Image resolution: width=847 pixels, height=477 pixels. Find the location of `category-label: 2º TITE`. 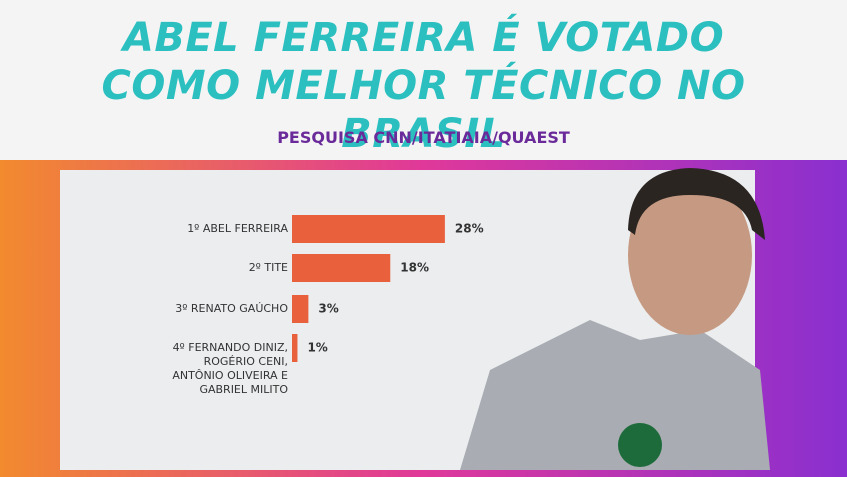

category-label: 2º TITE is located at coordinates (268, 267).